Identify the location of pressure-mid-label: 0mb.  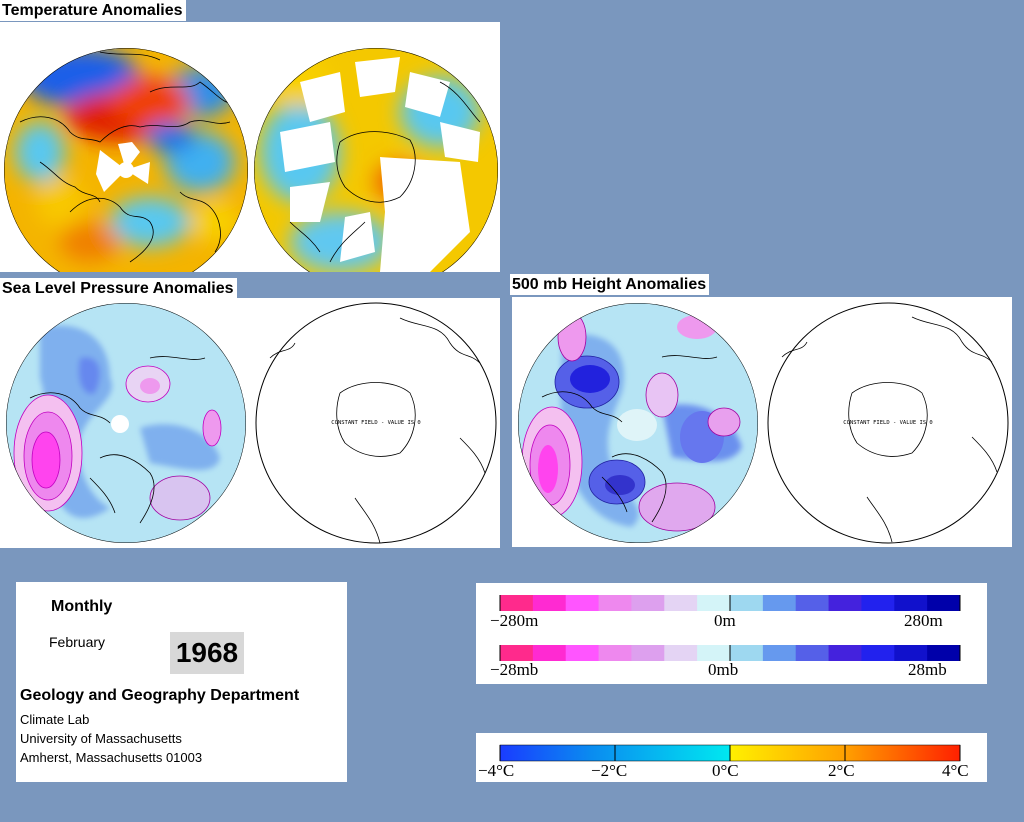
(723, 669).